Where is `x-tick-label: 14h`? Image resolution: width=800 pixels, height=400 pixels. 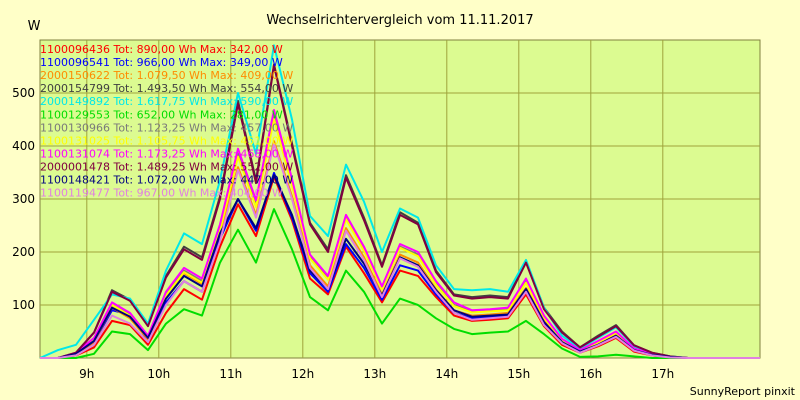 x-tick-label: 14h is located at coordinates (446, 374).